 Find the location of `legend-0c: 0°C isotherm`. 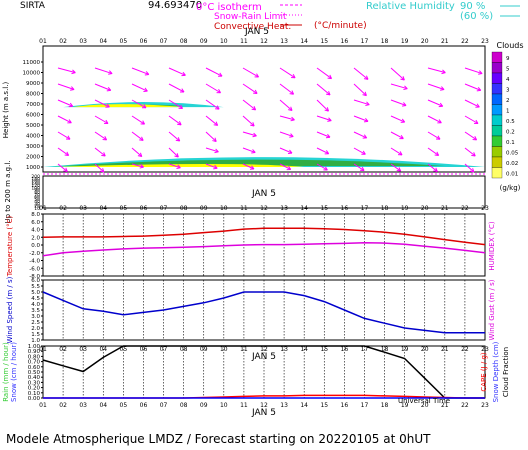

legend-0c: 0°C isotherm is located at coordinates (229, 7).